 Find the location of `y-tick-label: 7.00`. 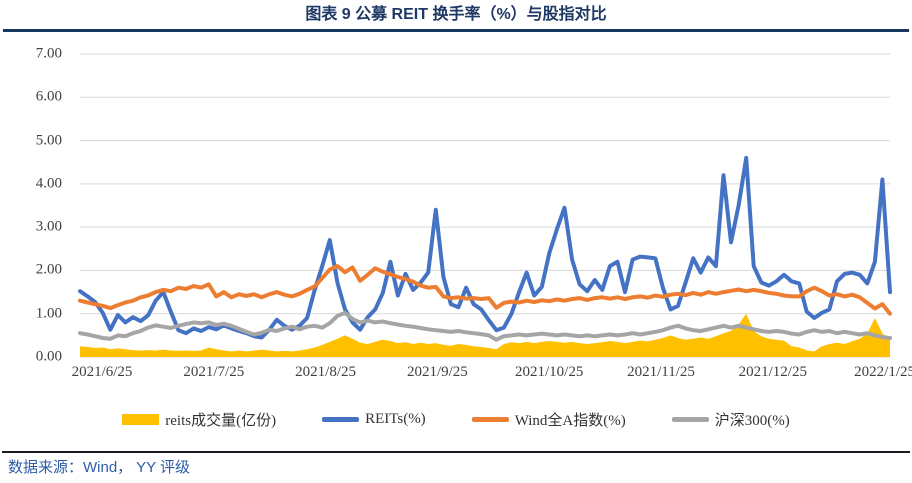

y-tick-label: 7.00 is located at coordinates (48, 53).